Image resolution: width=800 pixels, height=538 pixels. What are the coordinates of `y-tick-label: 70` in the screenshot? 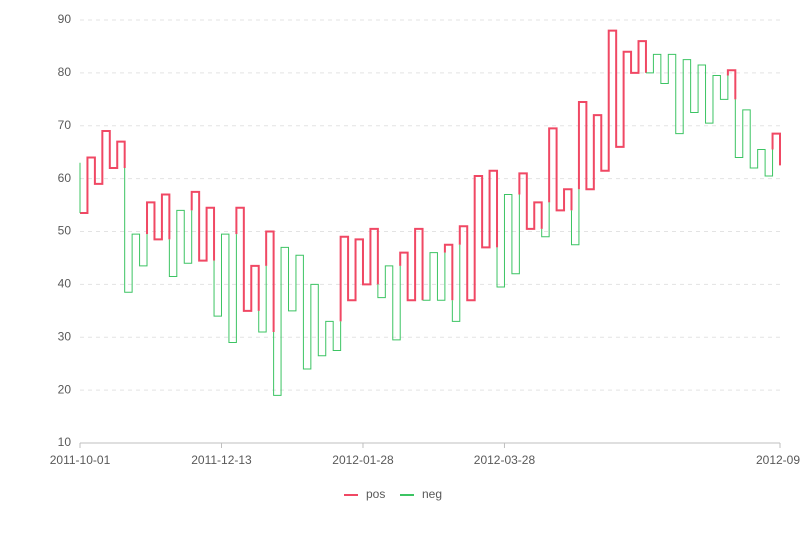 It's located at (65, 125).